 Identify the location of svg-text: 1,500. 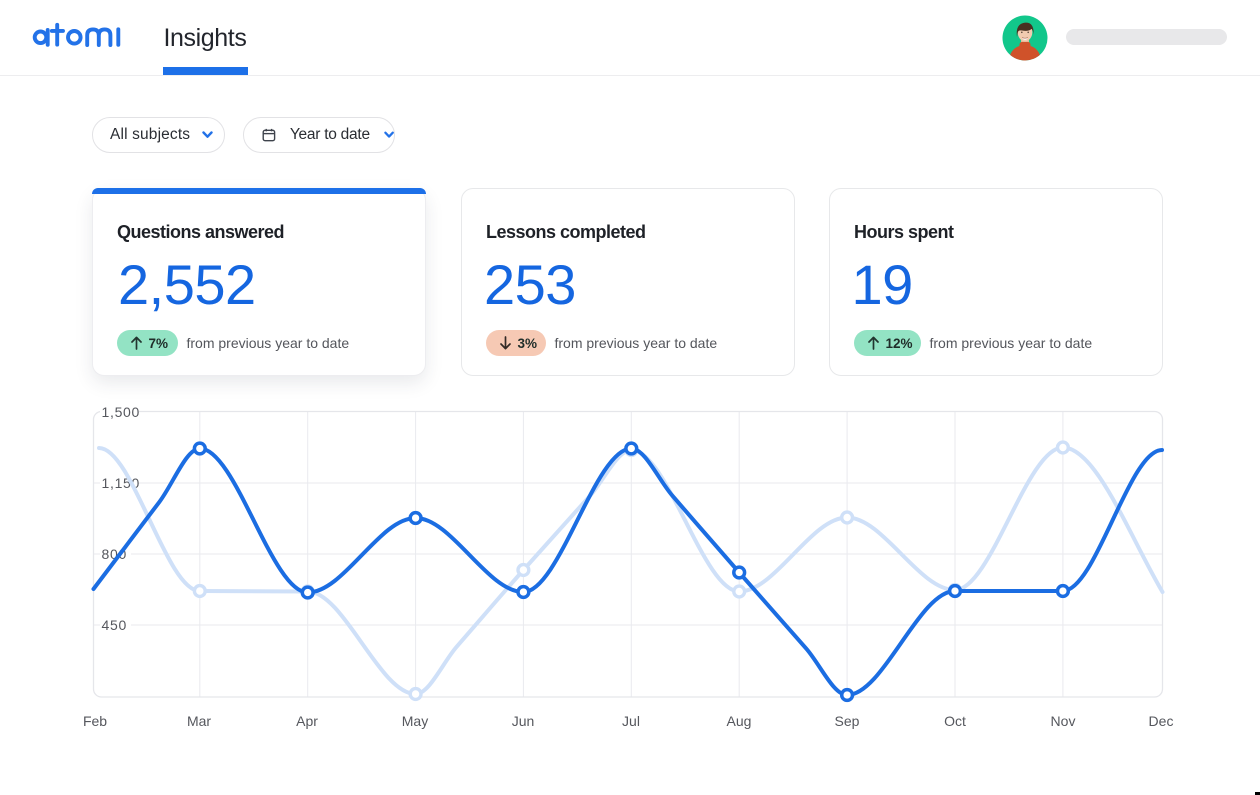
(121, 412).